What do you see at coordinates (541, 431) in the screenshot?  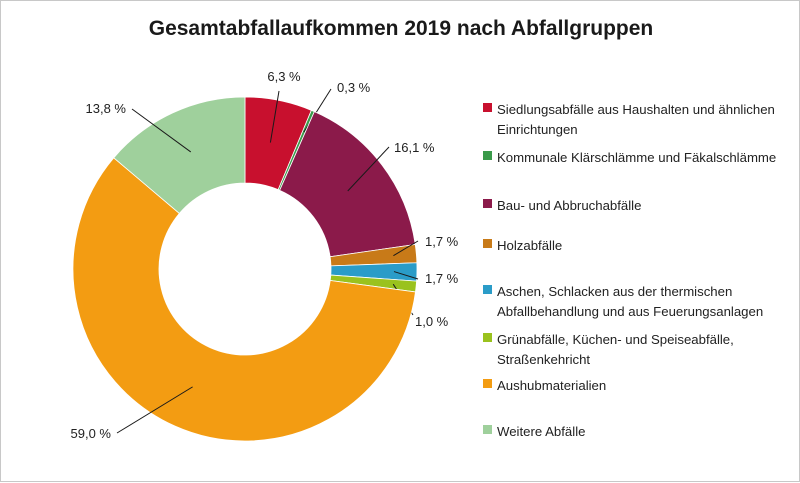 I see `legend-label: Weitere Abfälle` at bounding box center [541, 431].